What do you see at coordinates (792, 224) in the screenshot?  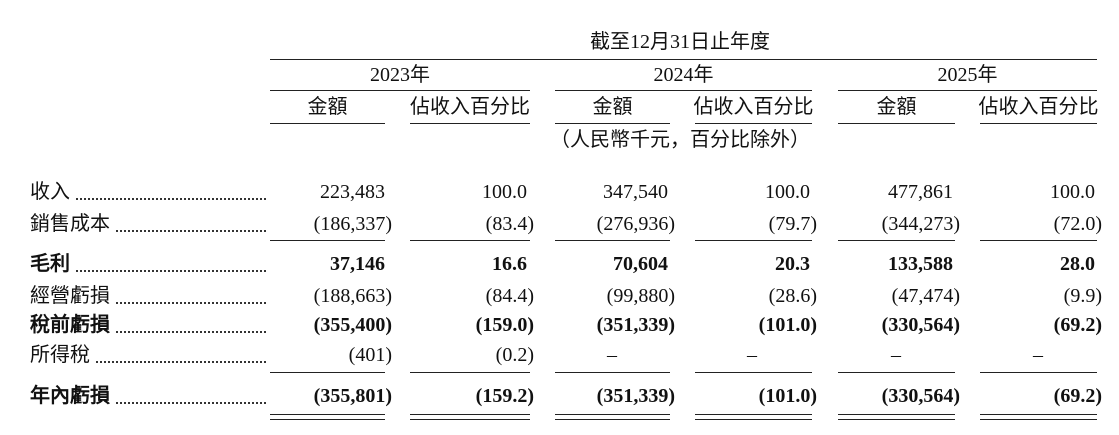 I see `cell: (79.7)` at bounding box center [792, 224].